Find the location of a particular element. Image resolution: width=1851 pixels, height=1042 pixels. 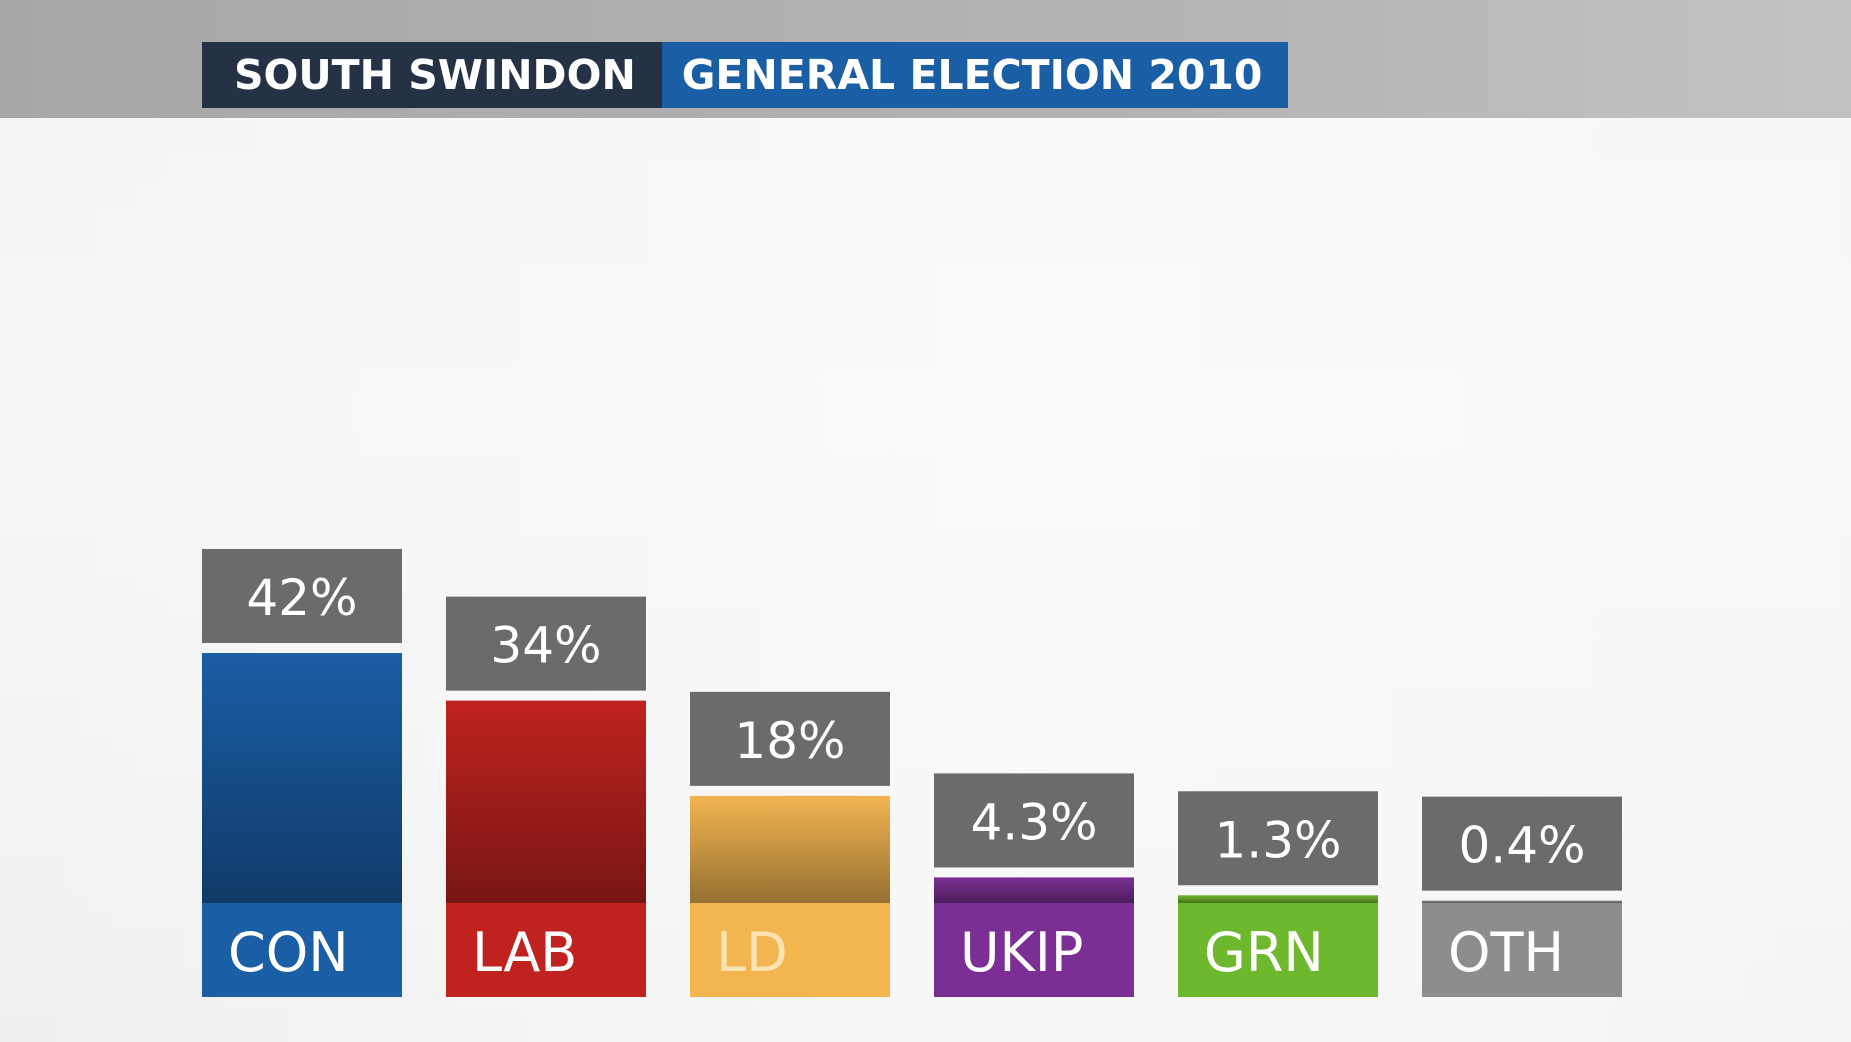

value-label-lab: 34% is located at coordinates (545, 646).